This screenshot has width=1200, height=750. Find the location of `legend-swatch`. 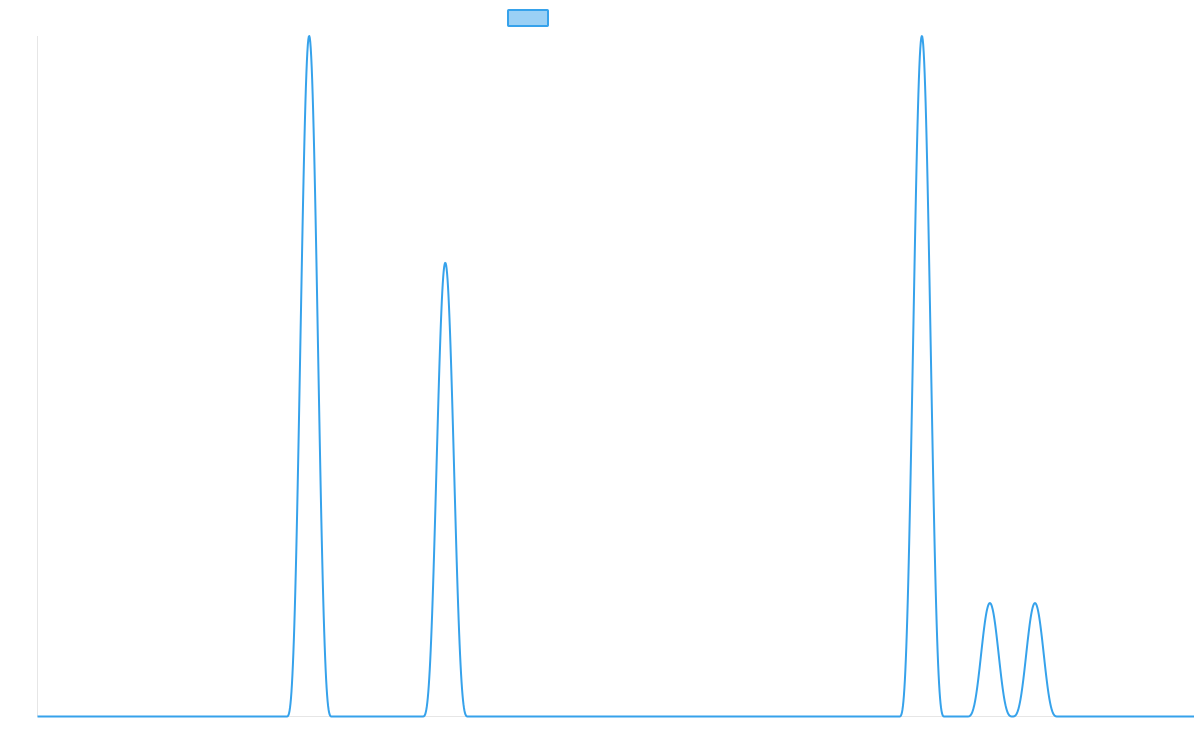

legend-swatch is located at coordinates (528, 18).